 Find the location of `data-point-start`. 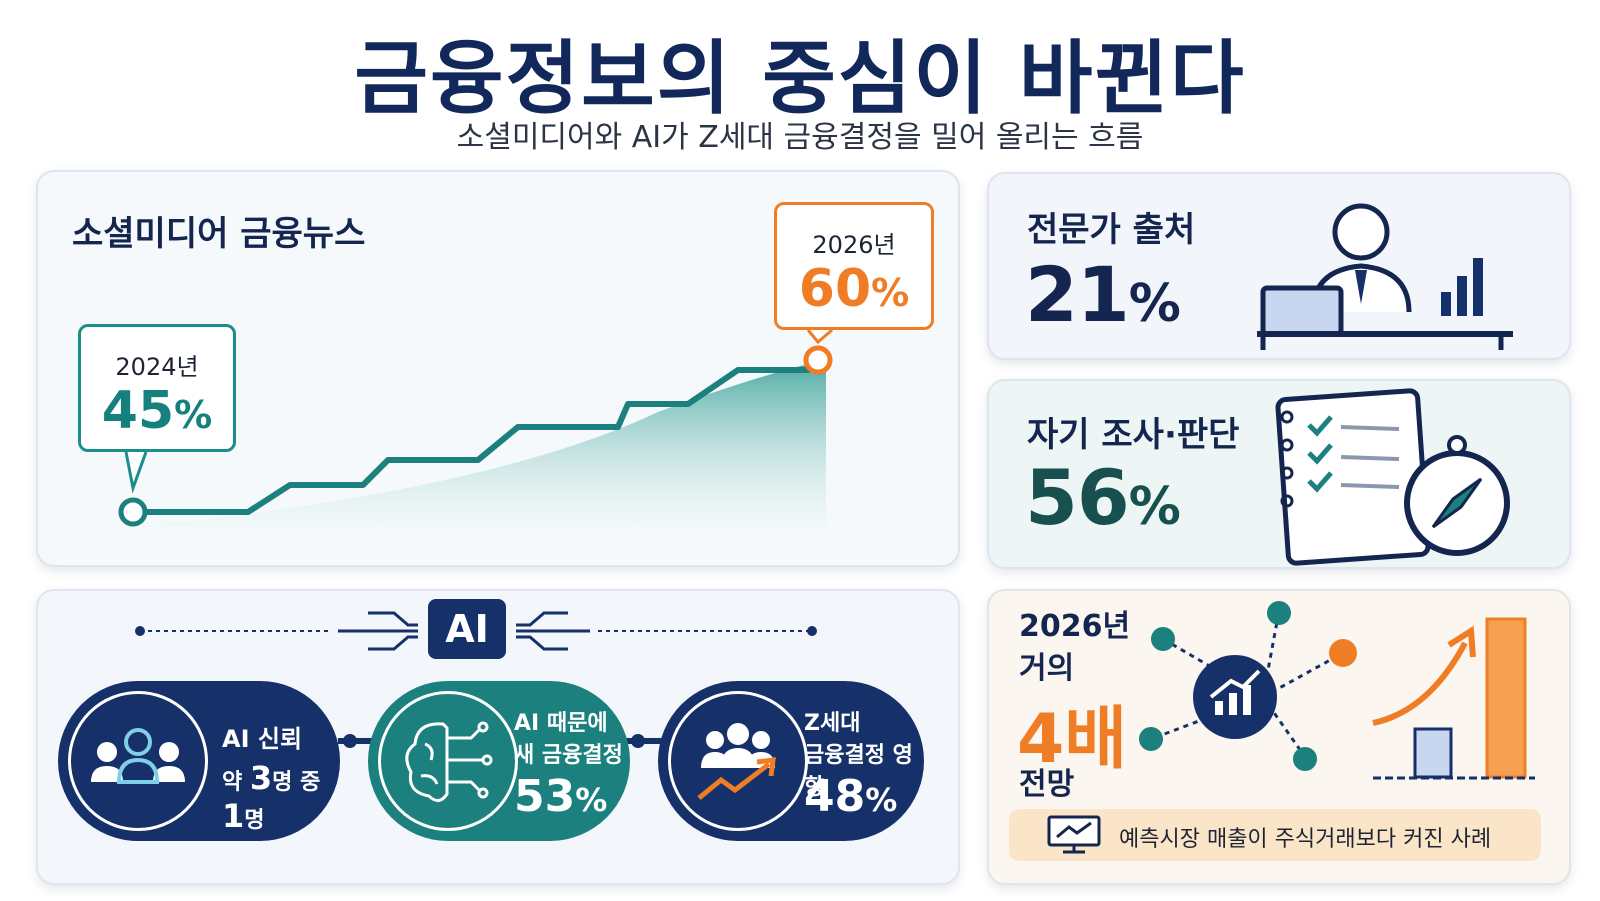

data-point-start is located at coordinates (133, 512).